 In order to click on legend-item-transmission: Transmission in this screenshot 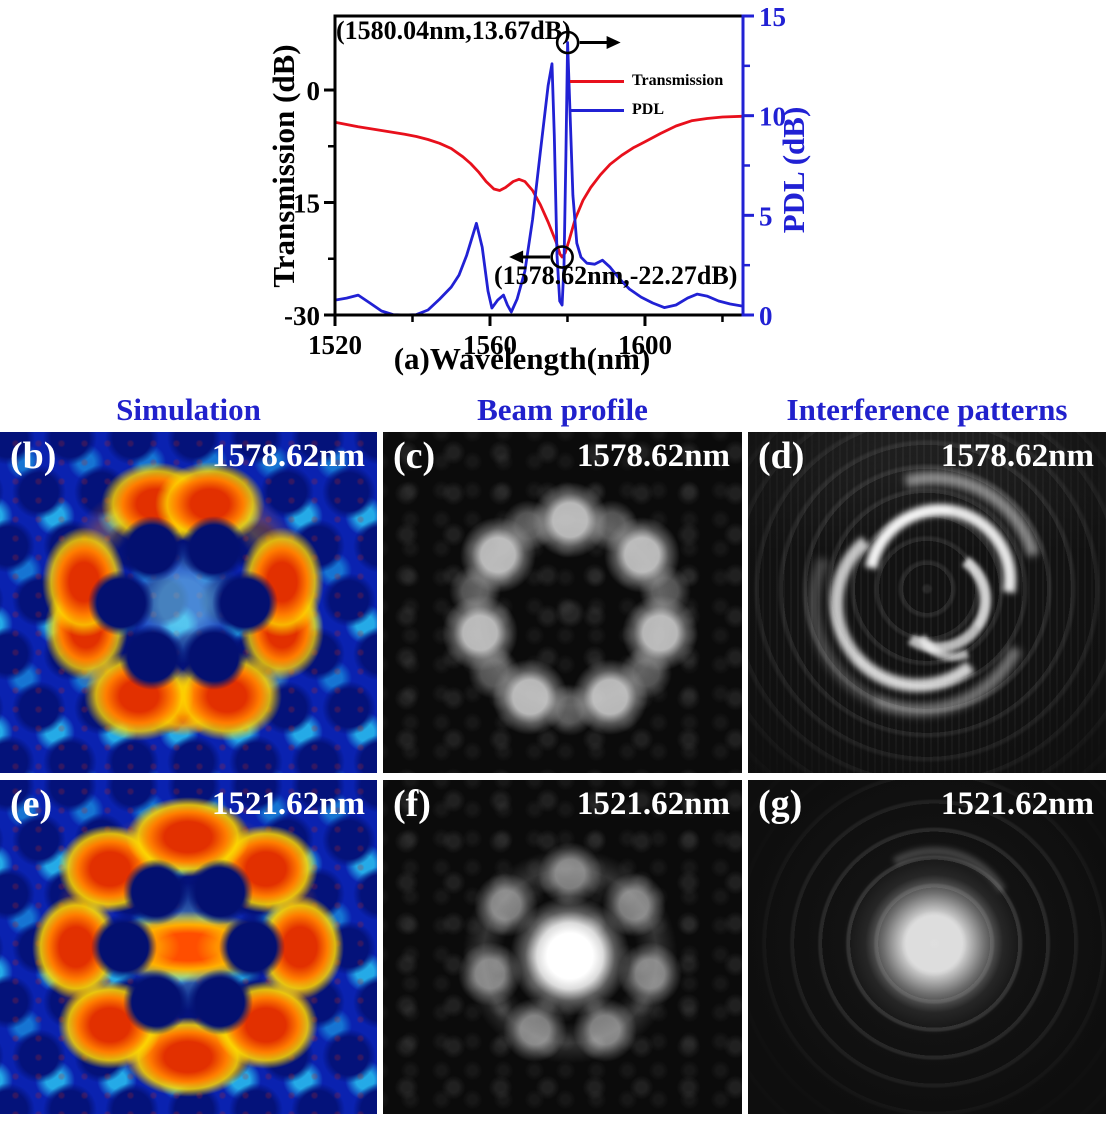, I will do `click(646, 81)`.